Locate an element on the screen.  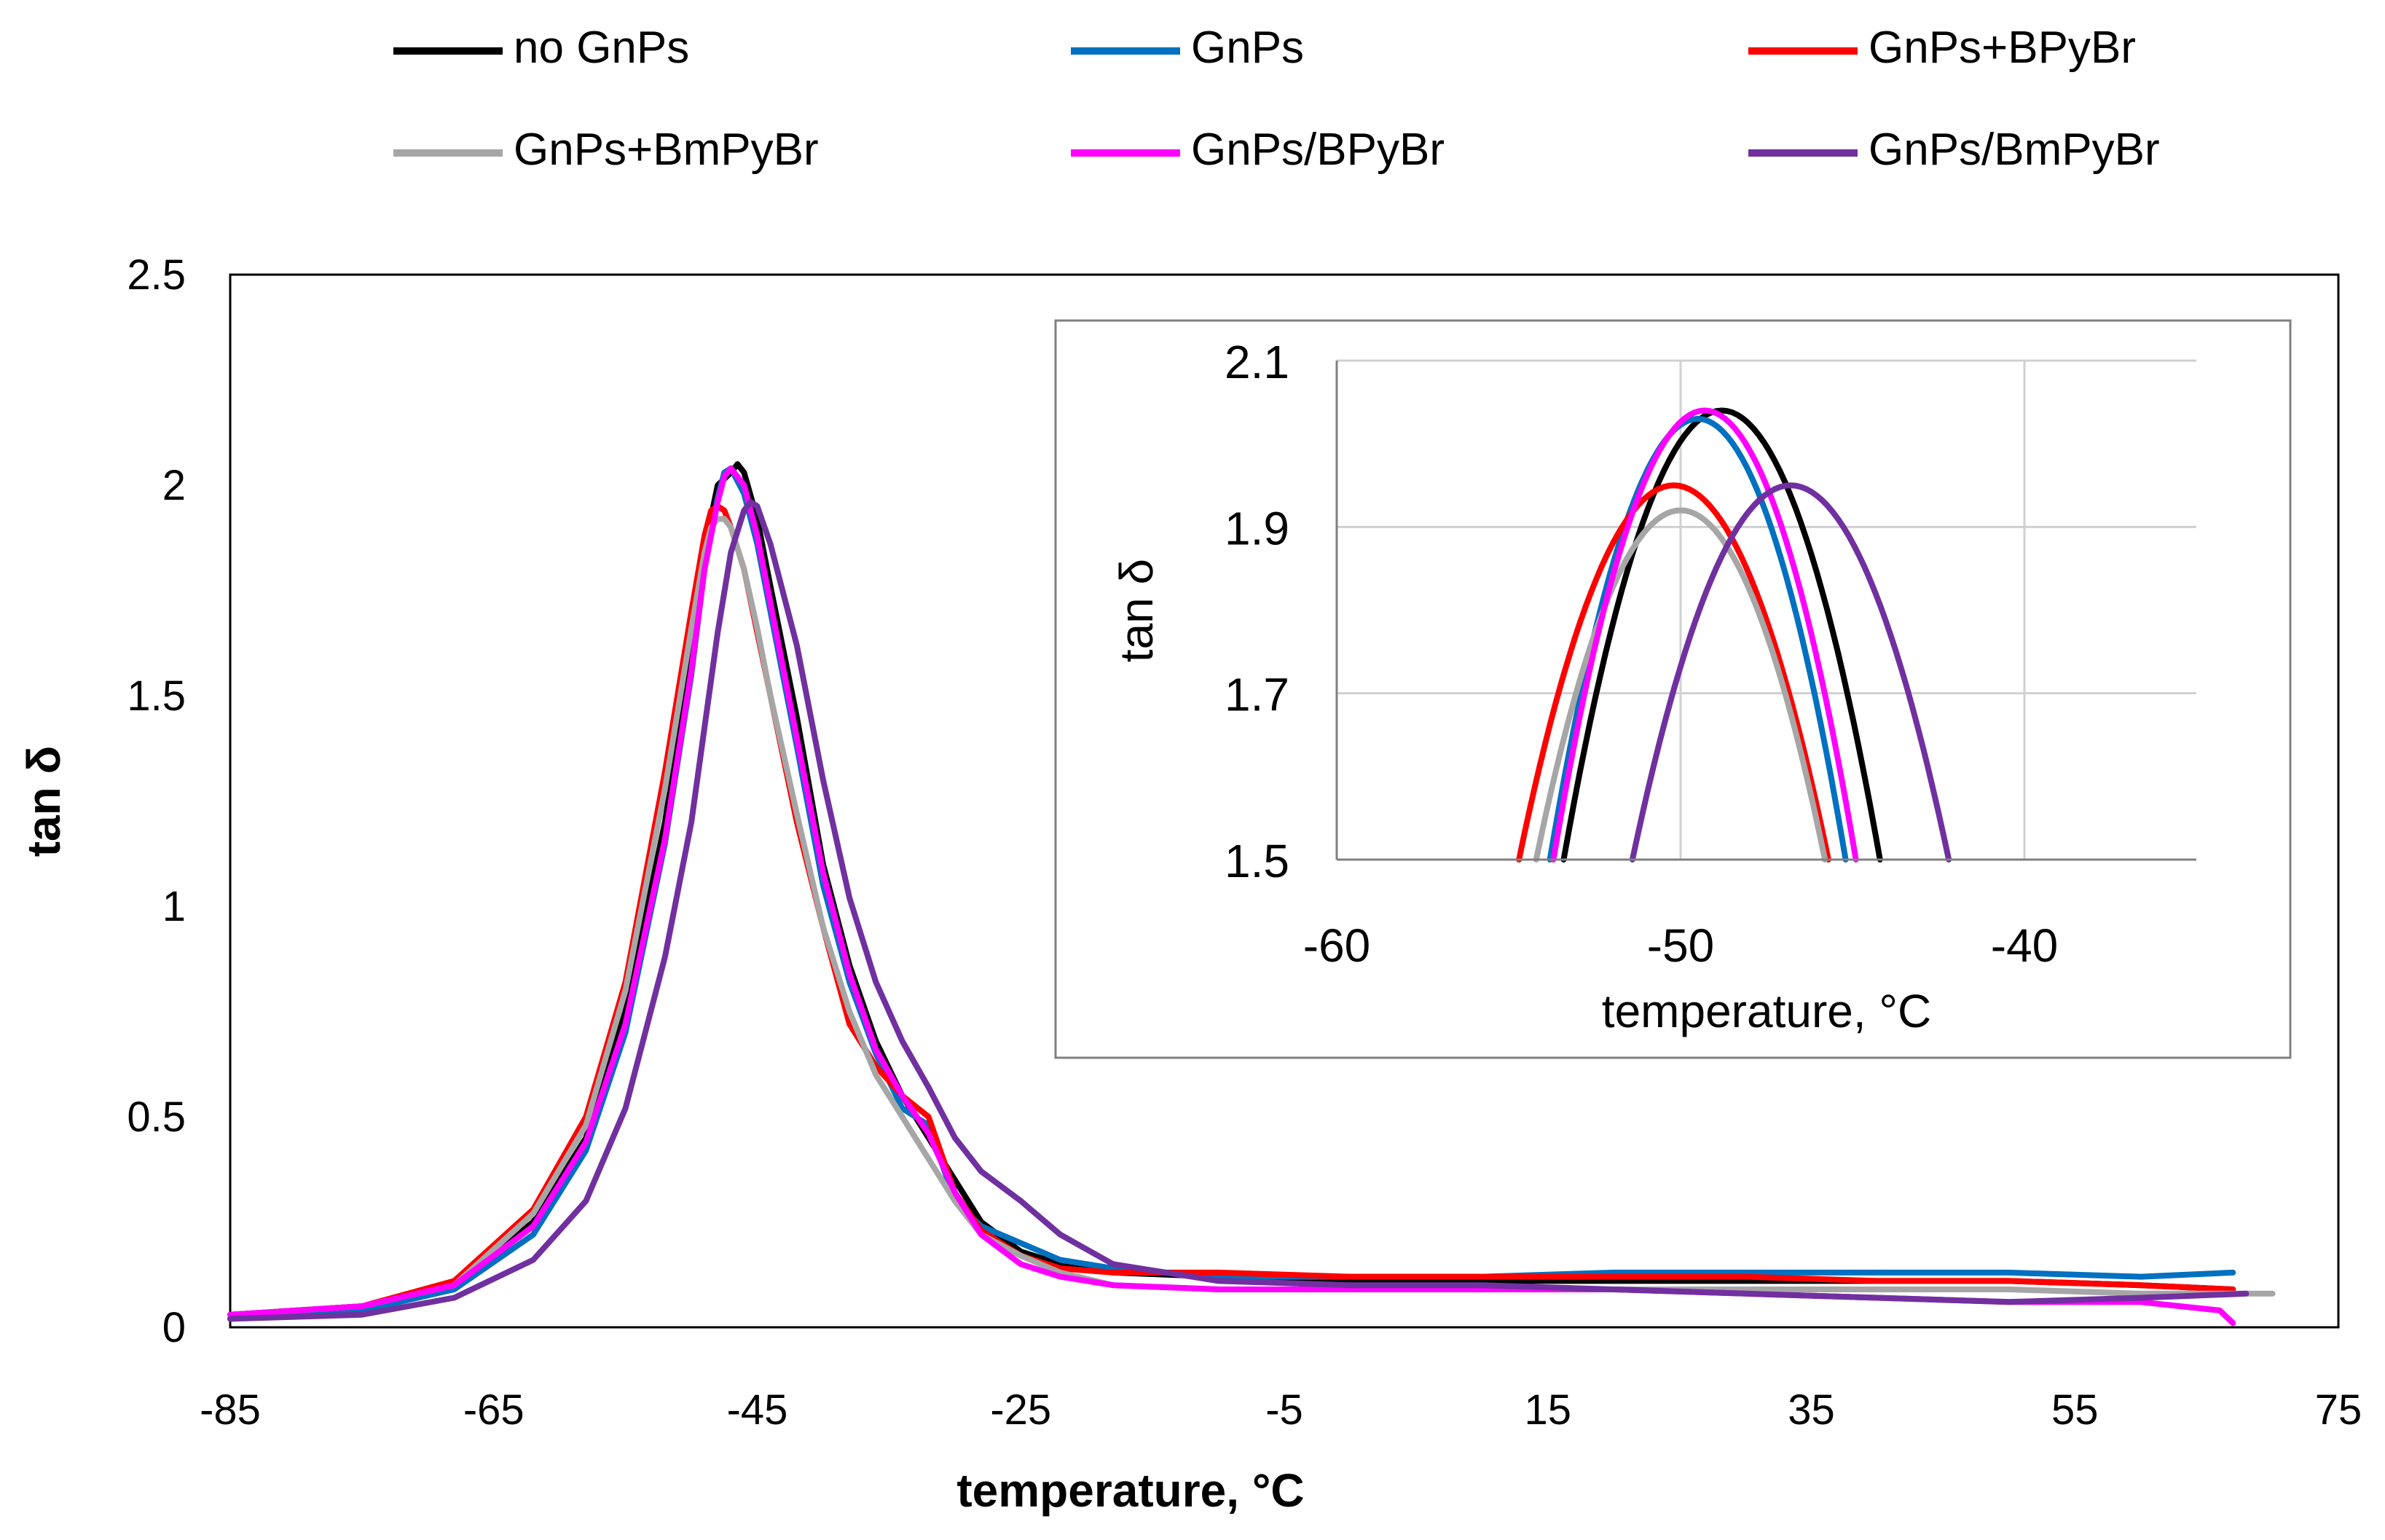
inset-x-tick-label: -40 is located at coordinates (2025, 945).